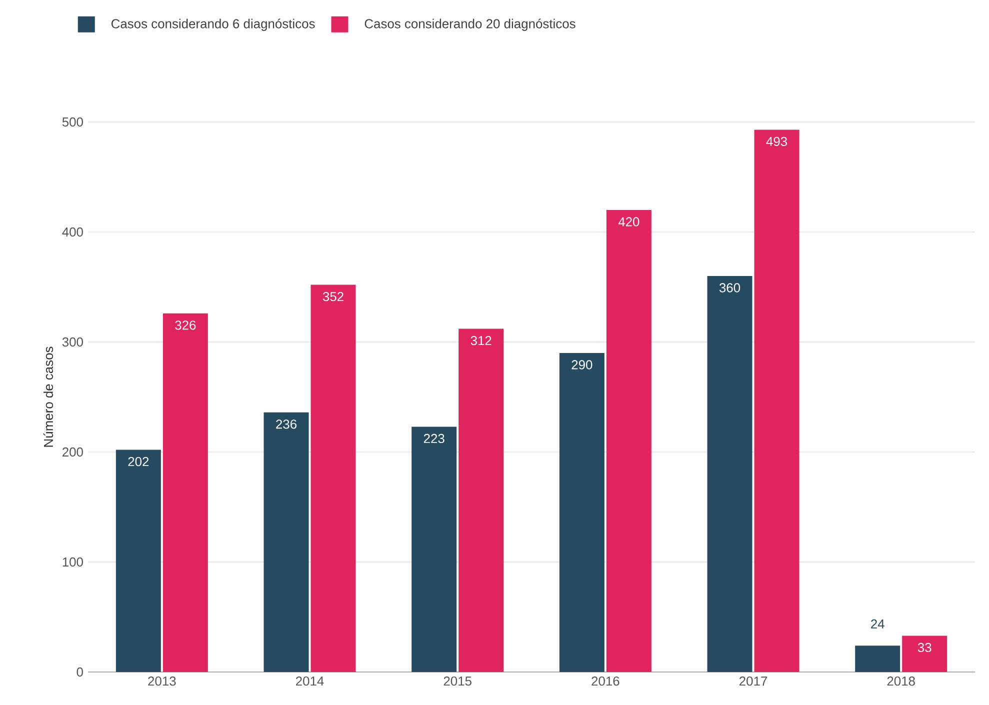 This screenshot has height=705, width=989. What do you see at coordinates (333, 297) in the screenshot?
I see `data-label: 352` at bounding box center [333, 297].